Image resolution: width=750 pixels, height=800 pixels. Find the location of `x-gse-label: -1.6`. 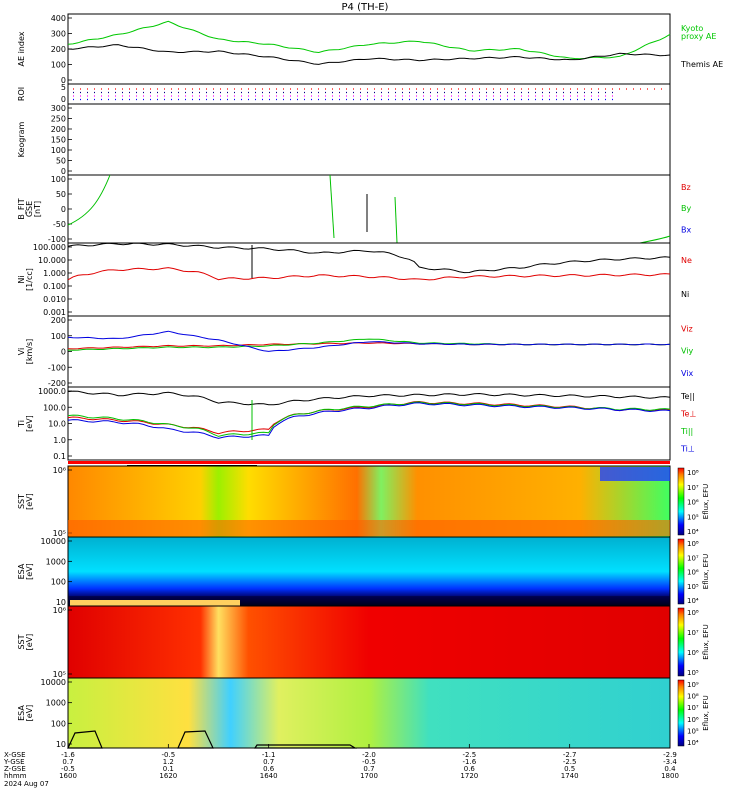

x-gse-label: -1.6 is located at coordinates (68, 755).